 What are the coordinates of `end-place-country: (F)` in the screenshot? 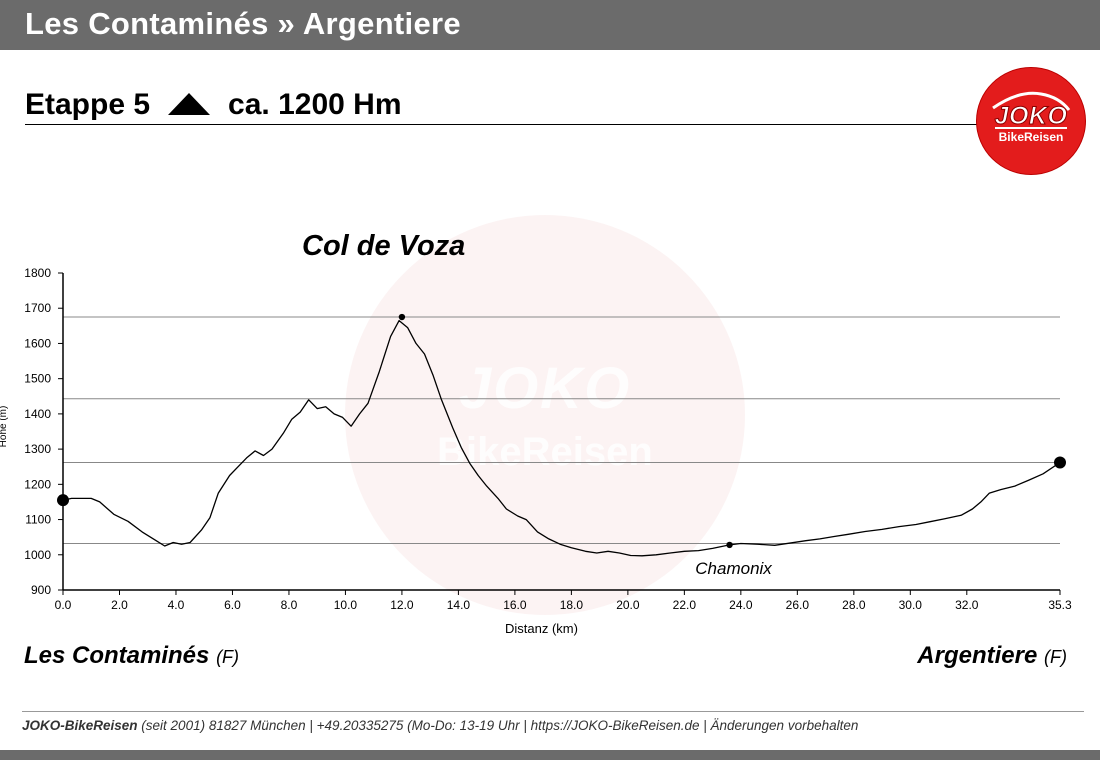 It's located at (1055, 657).